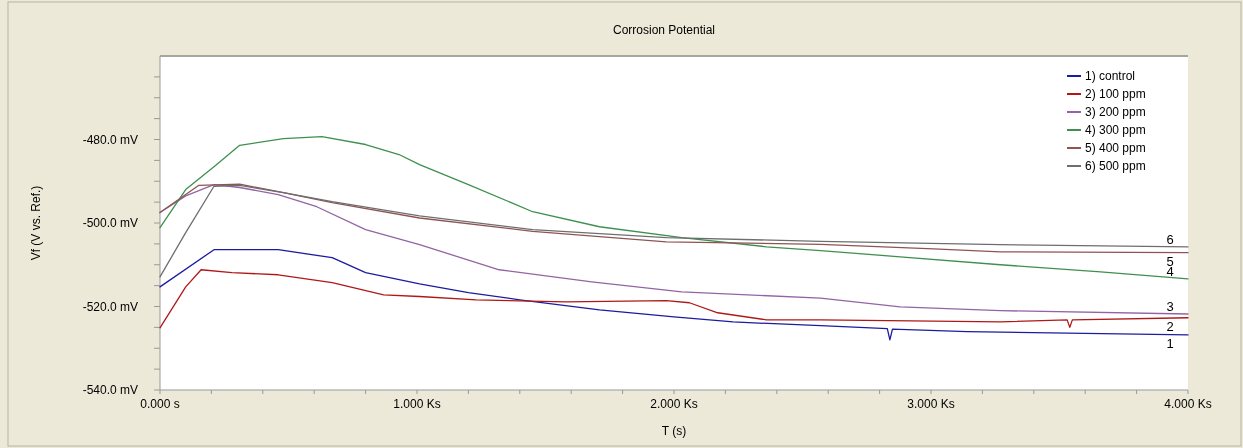 This screenshot has width=1243, height=448. Describe the element at coordinates (1115, 130) in the screenshot. I see `legend-label: 4) 300 ppm` at that location.